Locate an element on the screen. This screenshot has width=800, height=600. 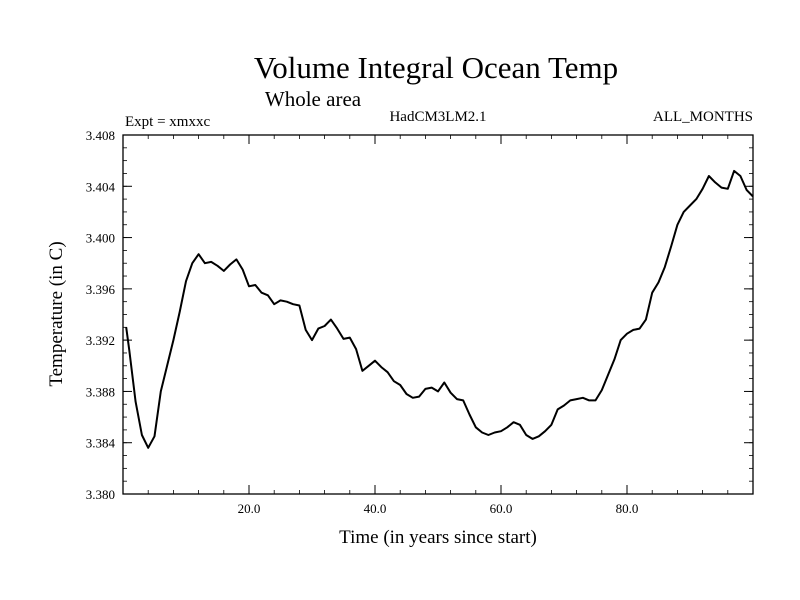
x-tick-label: 60.0 is located at coordinates (501, 508).